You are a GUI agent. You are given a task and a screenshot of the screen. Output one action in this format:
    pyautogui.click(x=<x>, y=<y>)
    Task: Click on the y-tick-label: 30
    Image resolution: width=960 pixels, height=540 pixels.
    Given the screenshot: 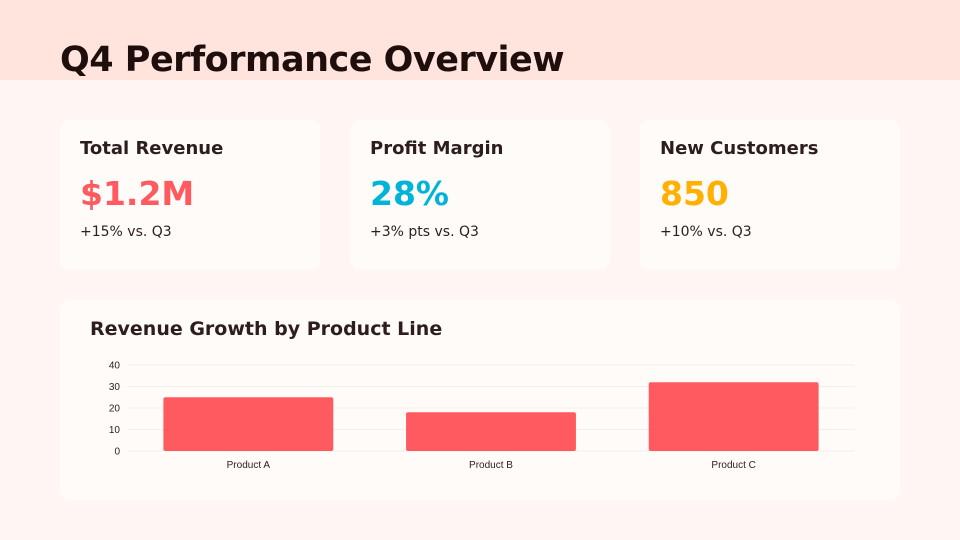 What is the action you would take?
    pyautogui.click(x=115, y=387)
    